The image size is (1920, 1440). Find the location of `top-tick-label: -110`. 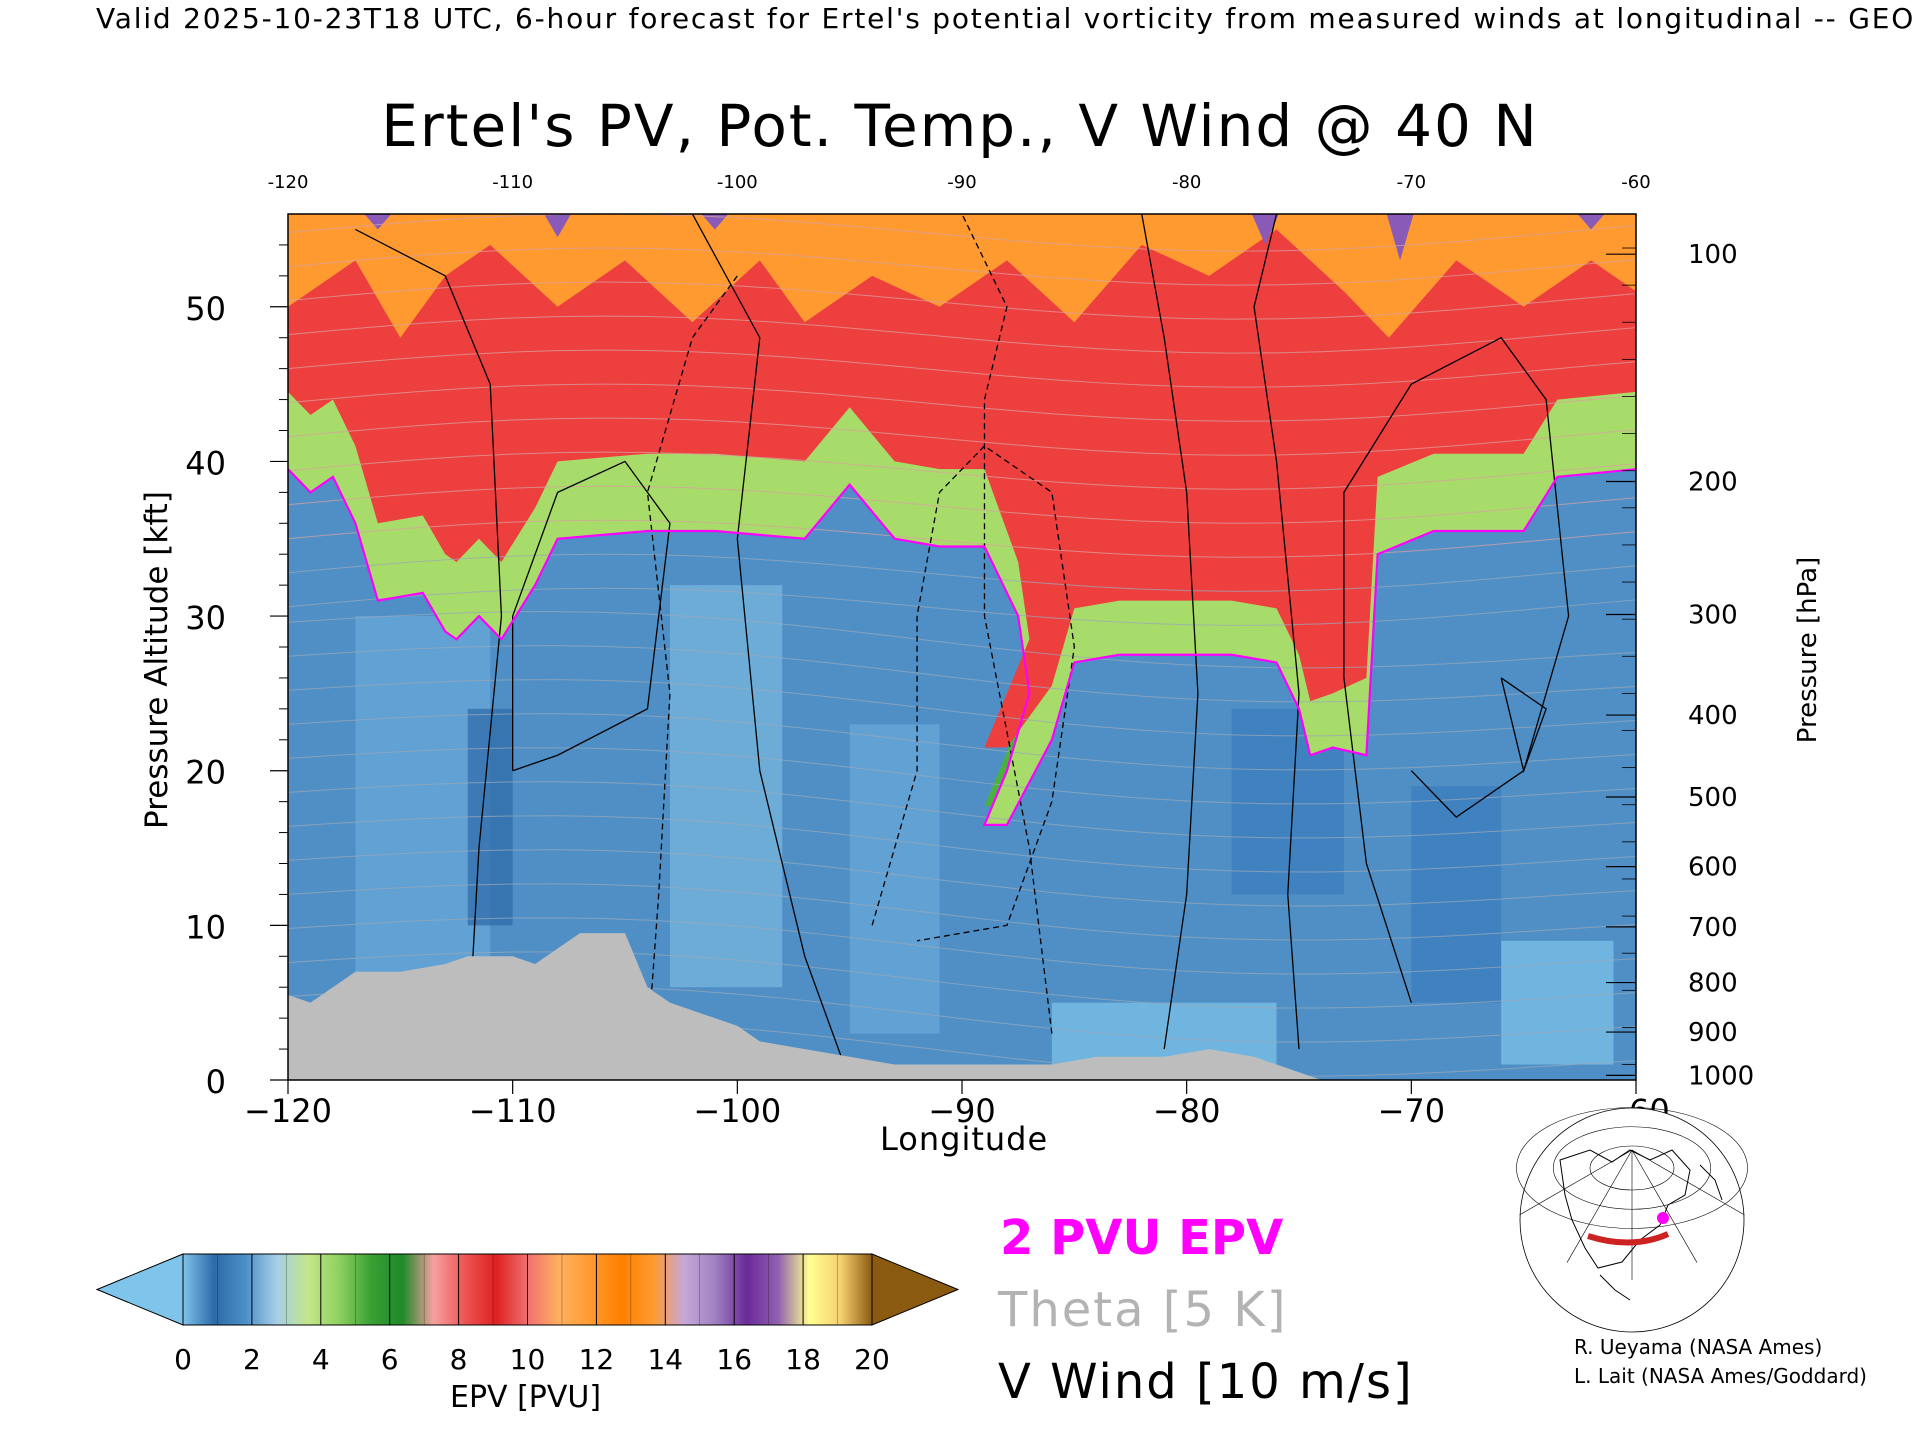

top-tick-label: -110 is located at coordinates (512, 182).